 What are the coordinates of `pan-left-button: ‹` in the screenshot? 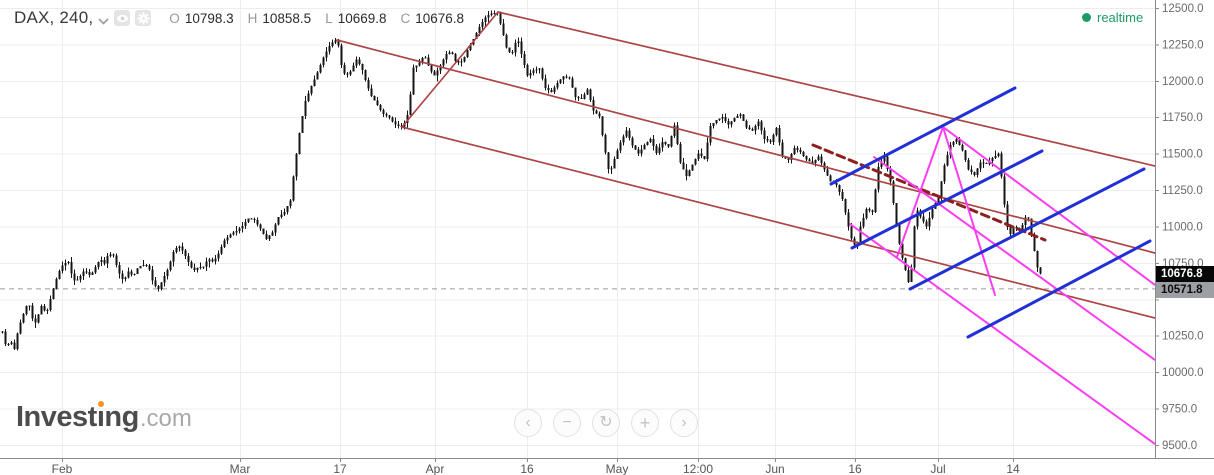 It's located at (528, 423).